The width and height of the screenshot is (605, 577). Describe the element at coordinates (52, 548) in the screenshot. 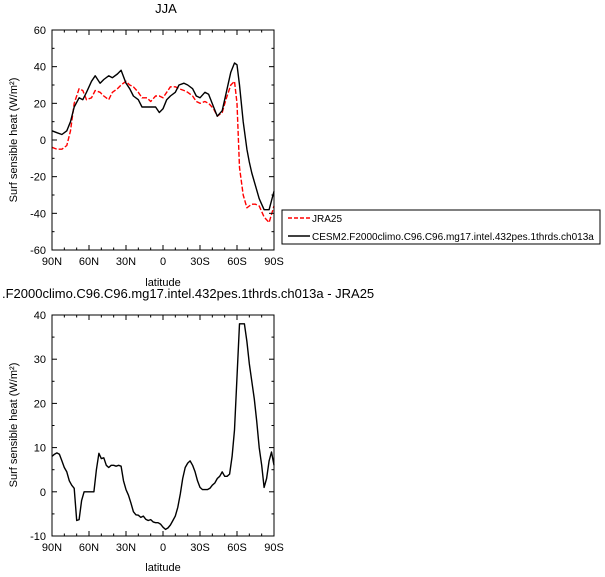

I see `bottom-plot-x-tick-label: 90N` at that location.